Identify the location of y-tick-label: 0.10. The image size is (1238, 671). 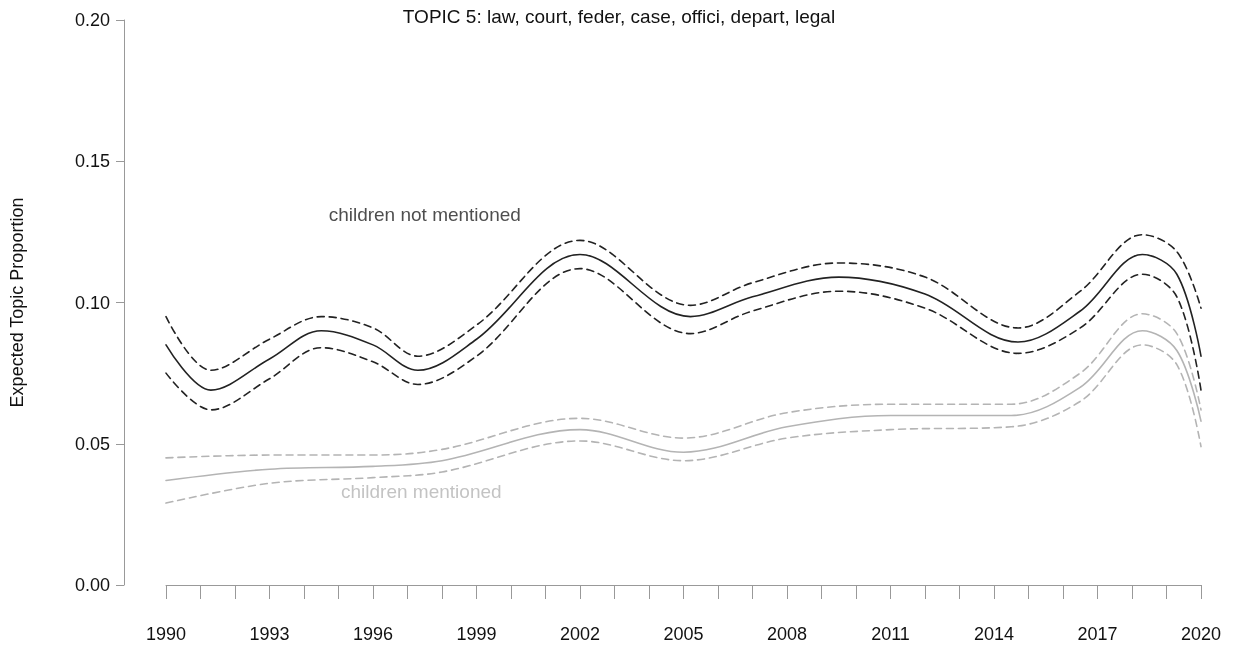
(92, 302).